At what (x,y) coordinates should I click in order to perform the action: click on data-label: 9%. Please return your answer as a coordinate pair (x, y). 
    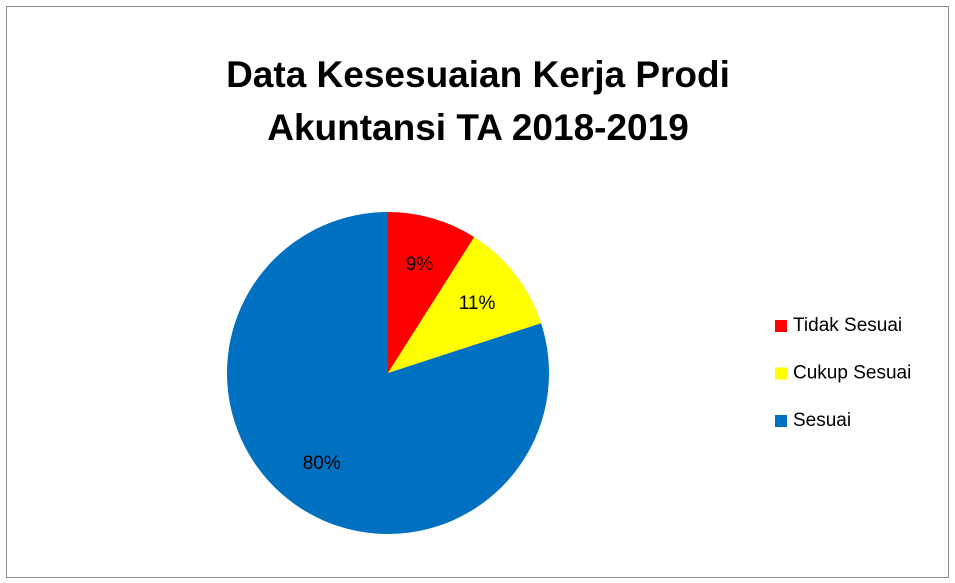
    Looking at the image, I should click on (420, 264).